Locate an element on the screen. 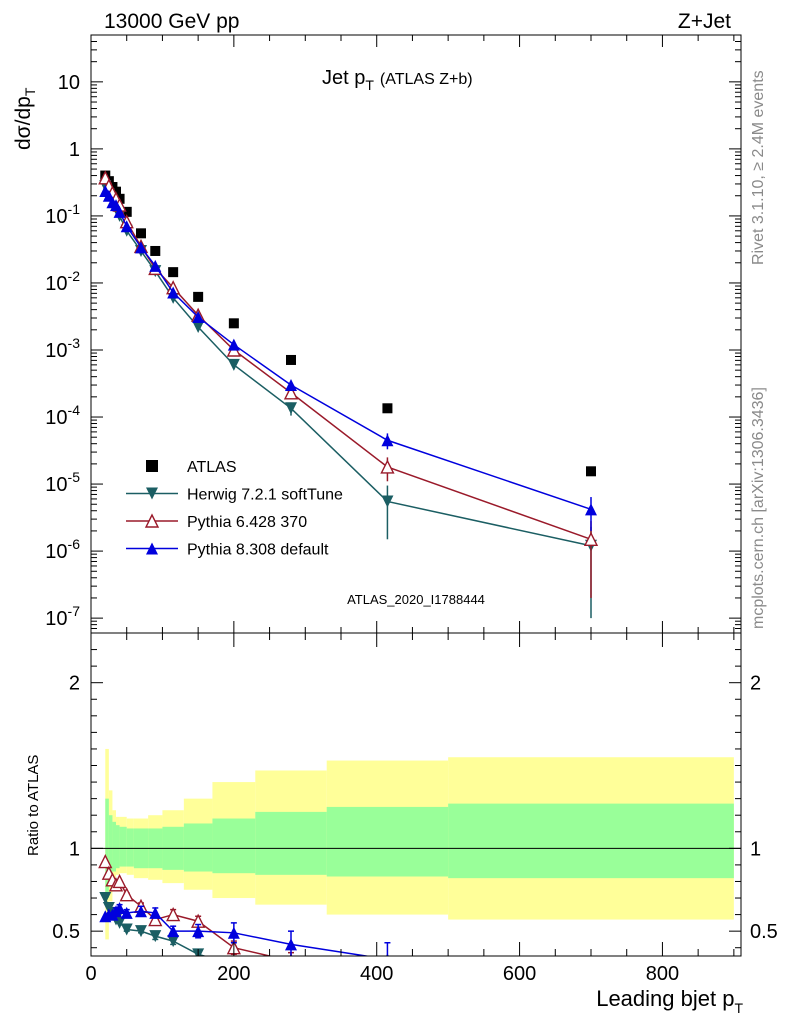  y-tick-label: 10⁻² is located at coordinates (62, 281).